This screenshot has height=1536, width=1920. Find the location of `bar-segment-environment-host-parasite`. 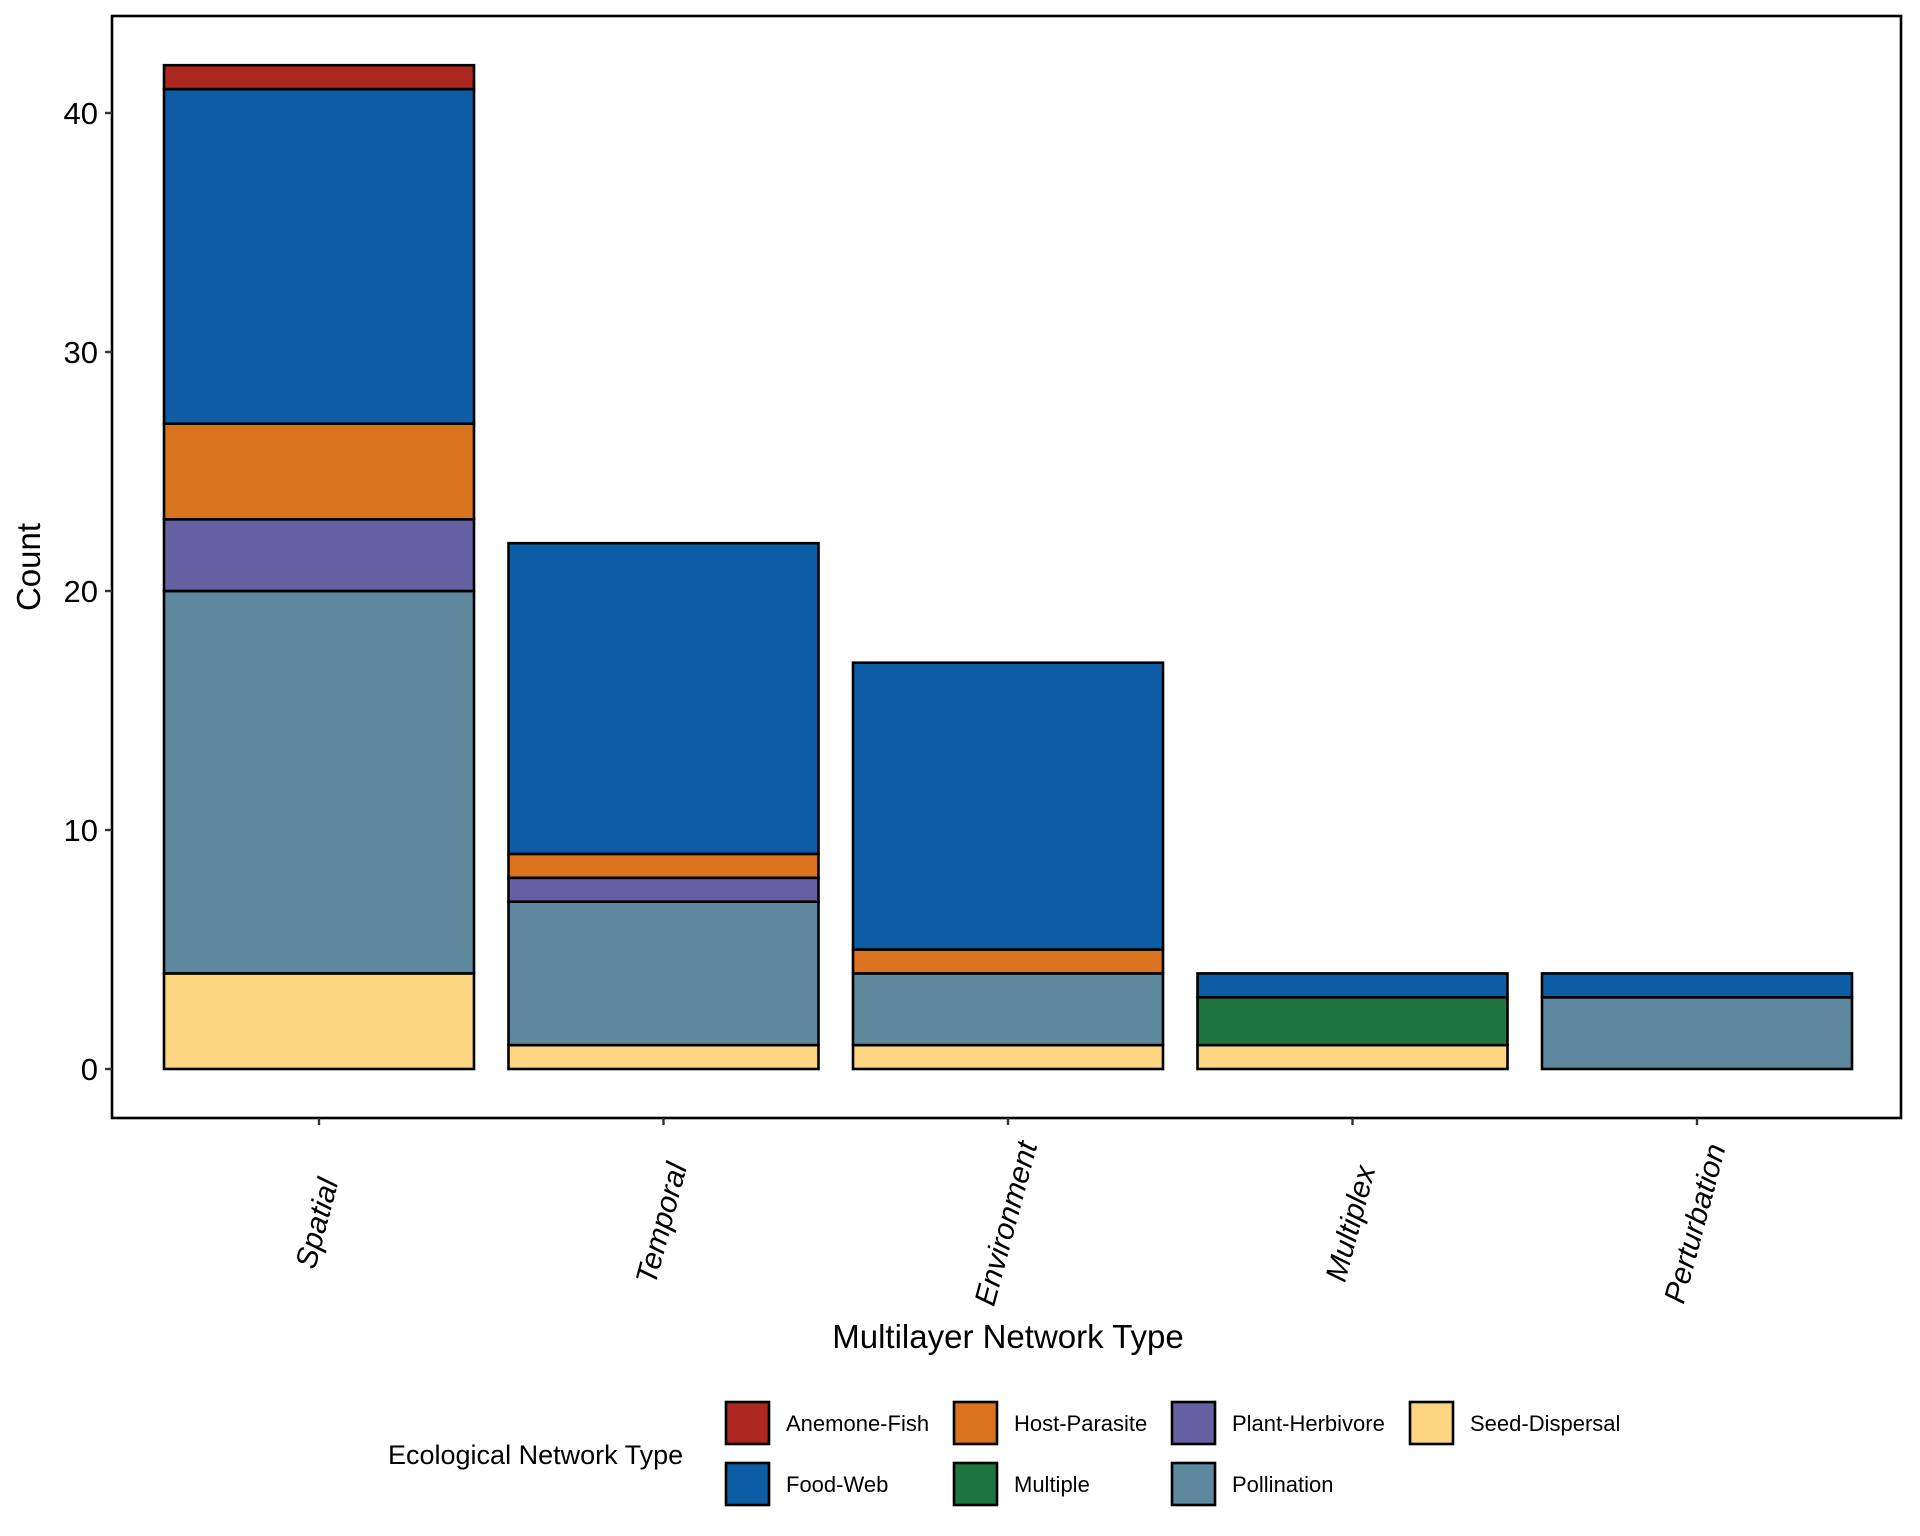

bar-segment-environment-host-parasite is located at coordinates (1008, 961).